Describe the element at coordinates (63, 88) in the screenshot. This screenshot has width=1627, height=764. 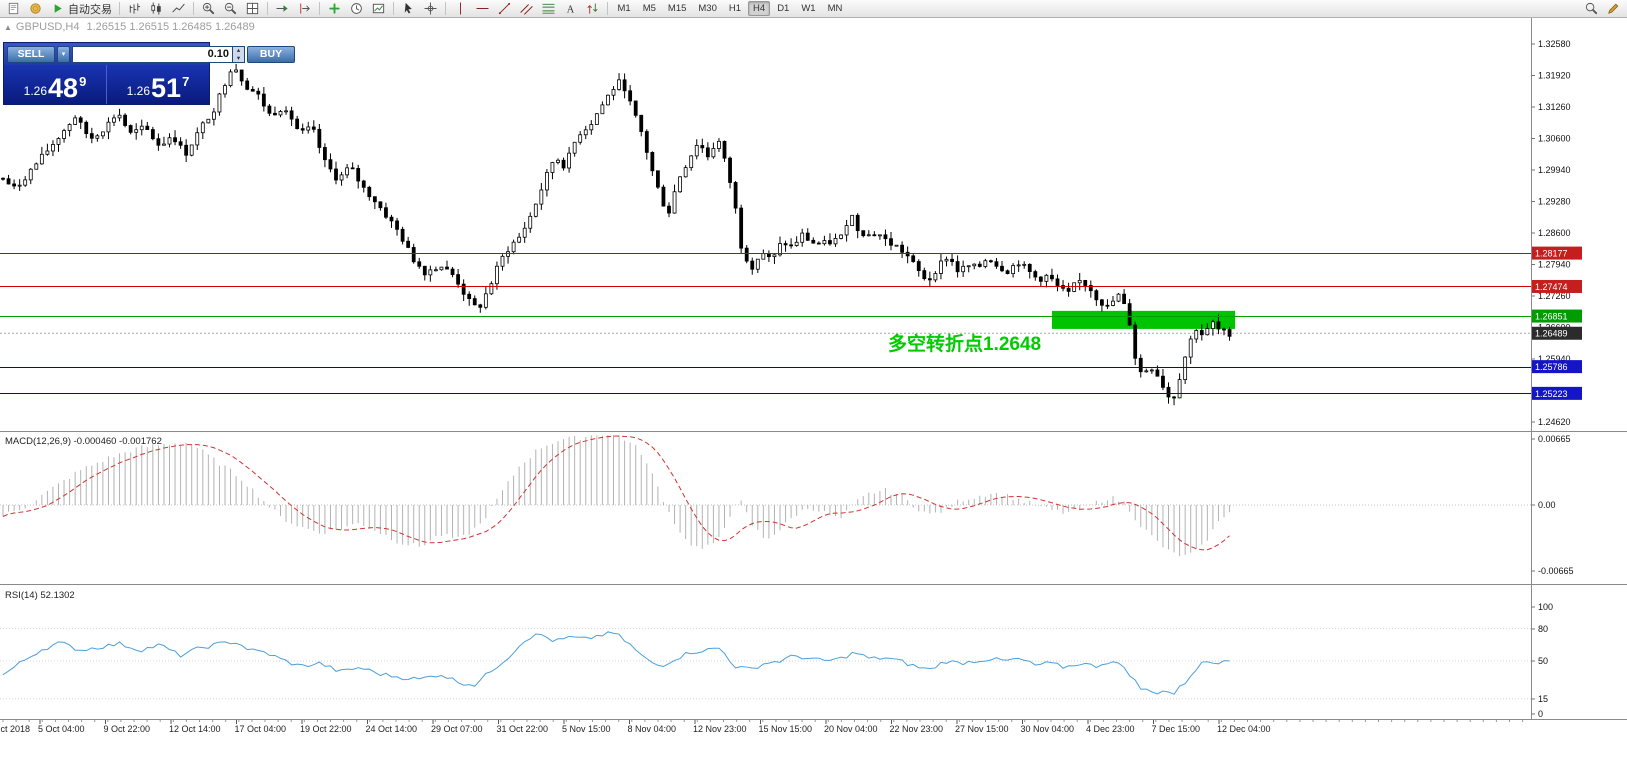
I see `sell-price-big: 48` at that location.